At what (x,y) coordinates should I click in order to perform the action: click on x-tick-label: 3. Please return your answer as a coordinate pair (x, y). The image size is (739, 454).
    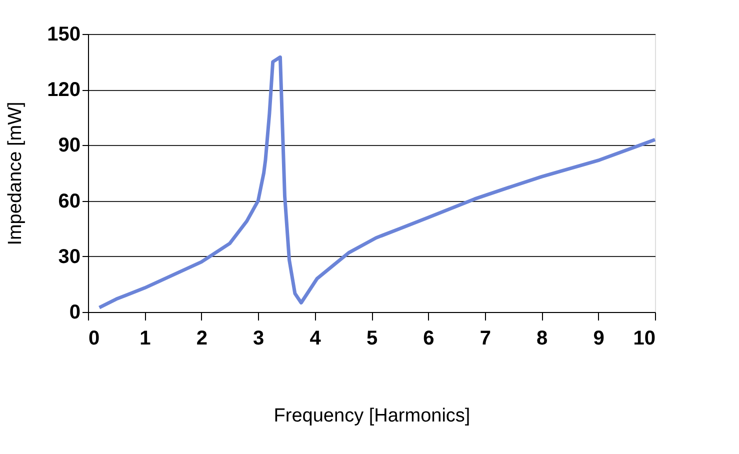
    Looking at the image, I should click on (258, 339).